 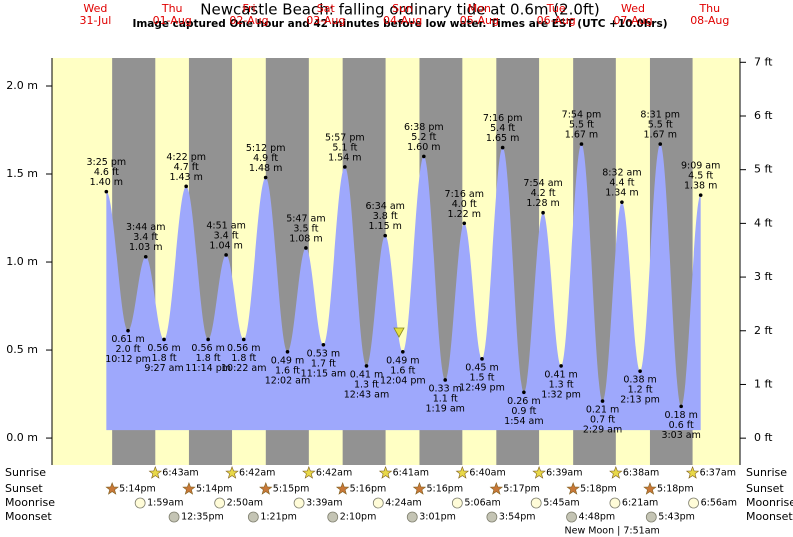 What do you see at coordinates (402, 8) in the screenshot?
I see `day-name: Sun` at bounding box center [402, 8].